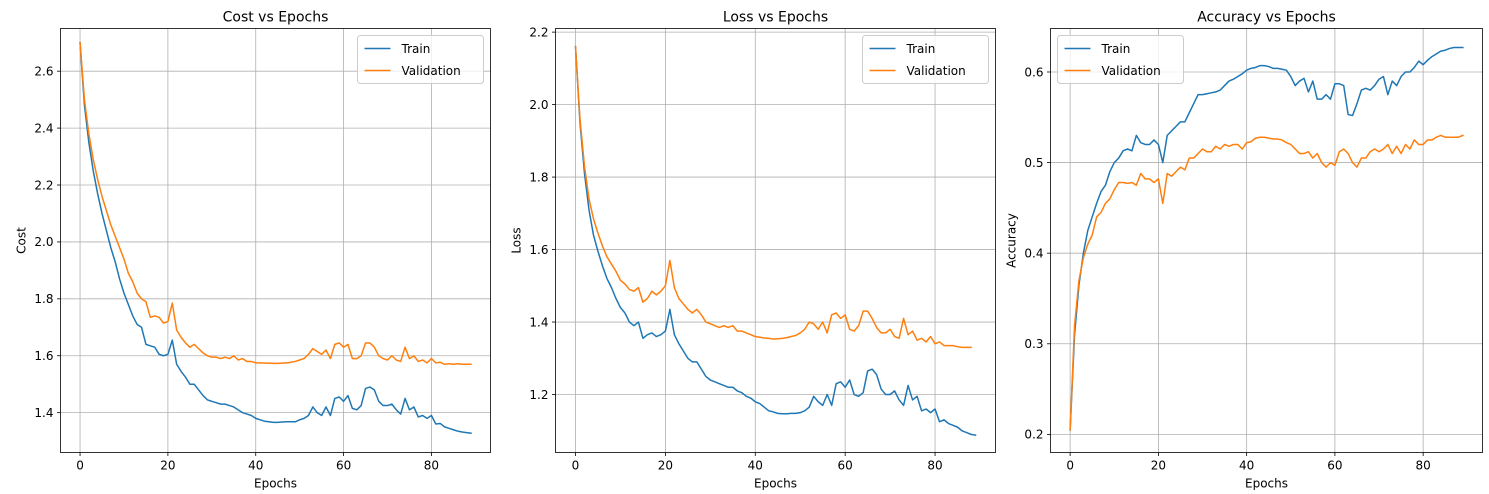 This screenshot has height=494, width=1489. What do you see at coordinates (43, 185) in the screenshot?
I see `chart-1-ytick-label-4: 2.2` at bounding box center [43, 185].